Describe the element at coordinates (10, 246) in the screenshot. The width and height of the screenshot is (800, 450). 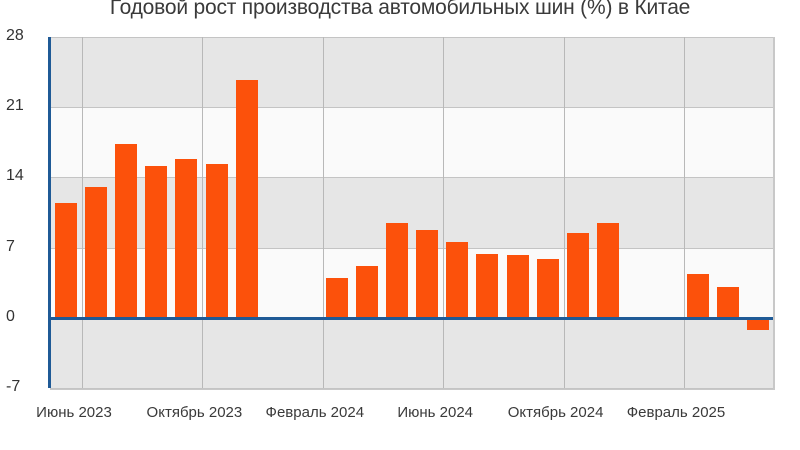
I see `y-tick-label: 7` at that location.